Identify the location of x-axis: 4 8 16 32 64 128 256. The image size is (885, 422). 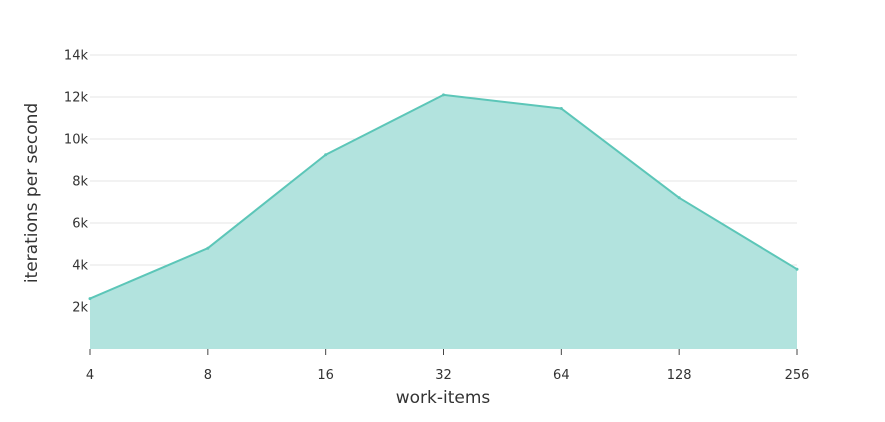
(448, 366).